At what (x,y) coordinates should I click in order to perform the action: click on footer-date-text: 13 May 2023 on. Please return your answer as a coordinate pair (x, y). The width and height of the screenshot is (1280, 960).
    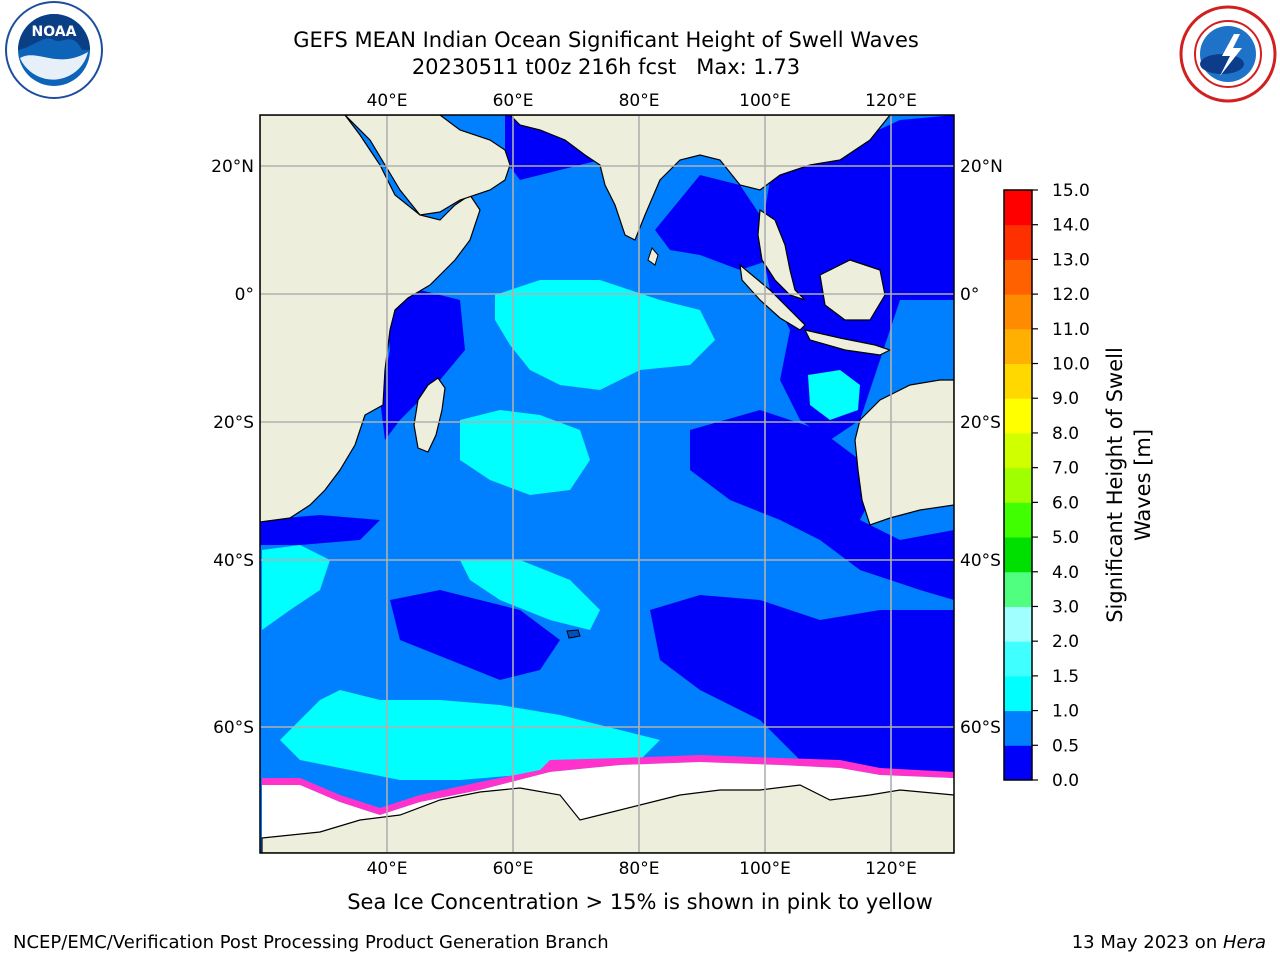
    Looking at the image, I should click on (1147, 942).